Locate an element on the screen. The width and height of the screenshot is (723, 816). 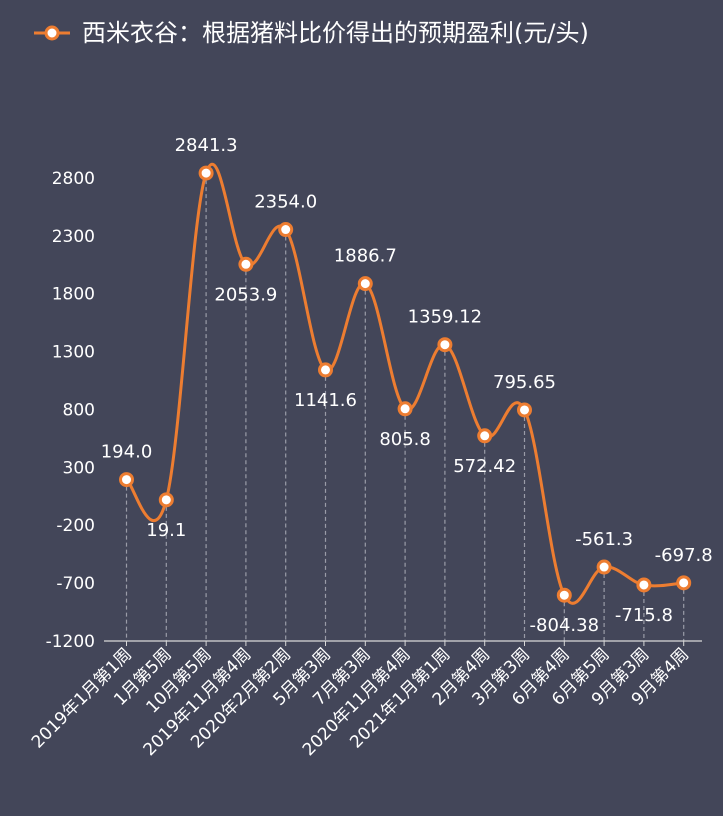
y-tick-label: 300 is located at coordinates (79, 468).